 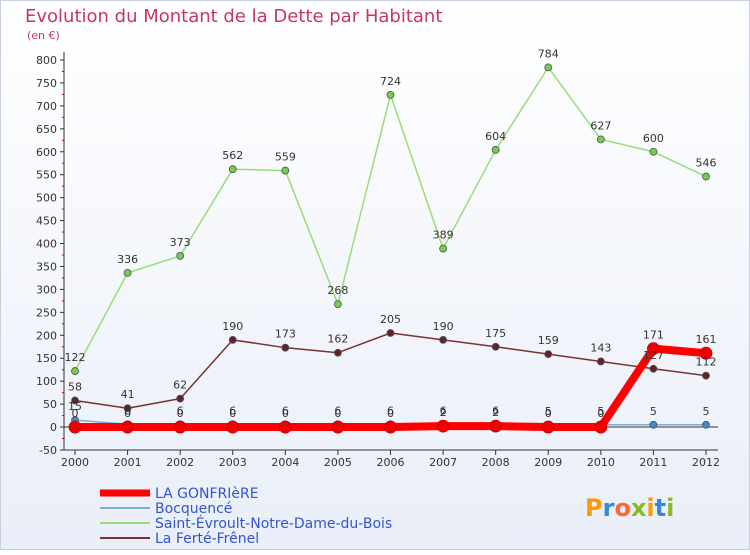 I want to click on data-label: 604, so click(x=495, y=136).